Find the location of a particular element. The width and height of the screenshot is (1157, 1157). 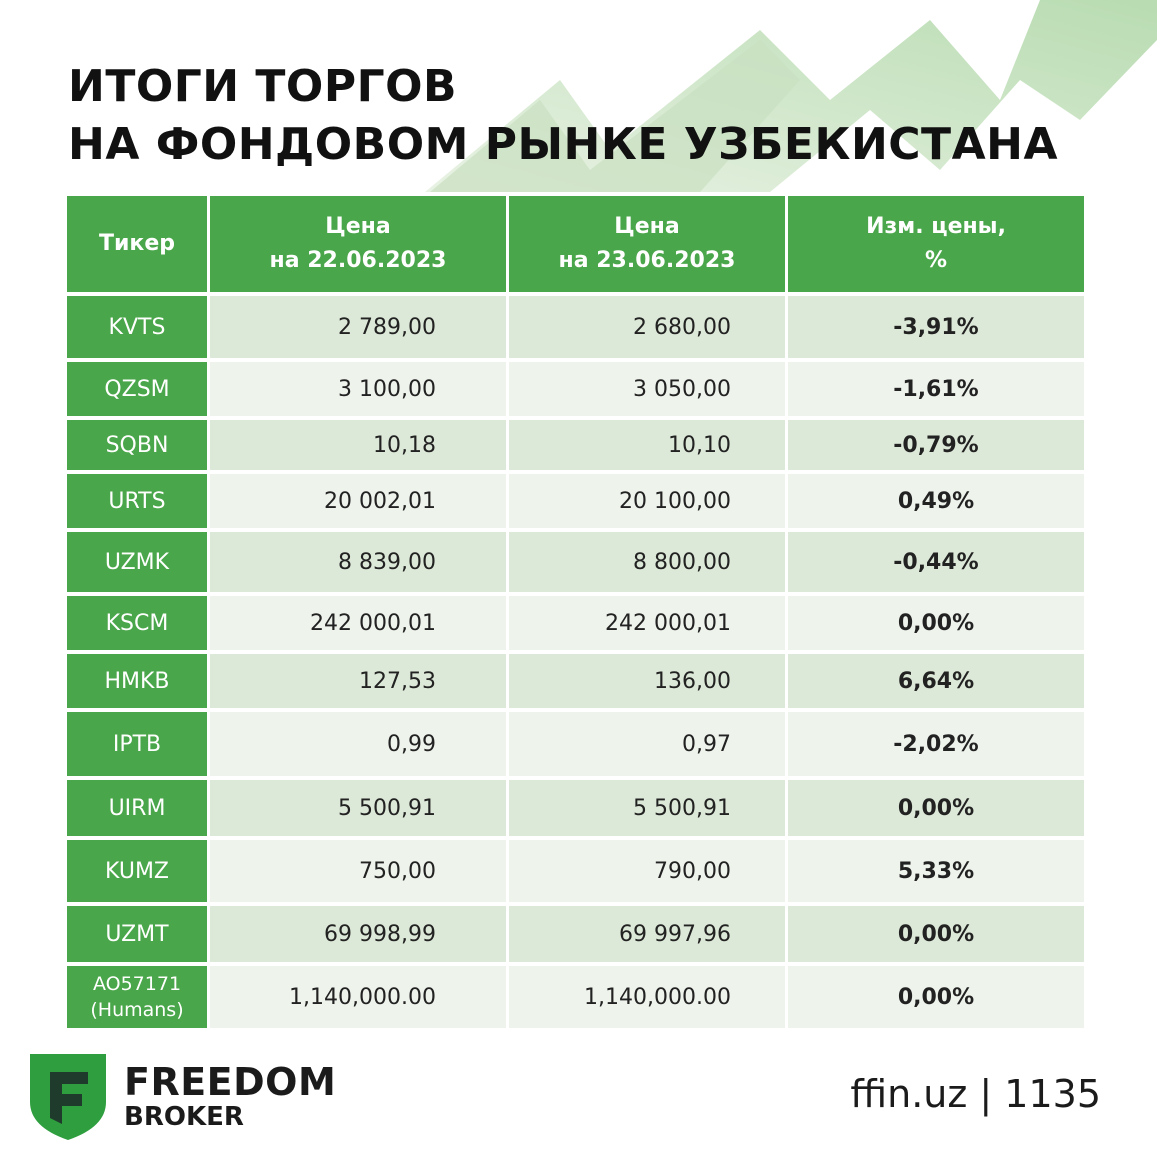

title-line-1: ИТОГИ ТОРГОВ is located at coordinates (263, 86).